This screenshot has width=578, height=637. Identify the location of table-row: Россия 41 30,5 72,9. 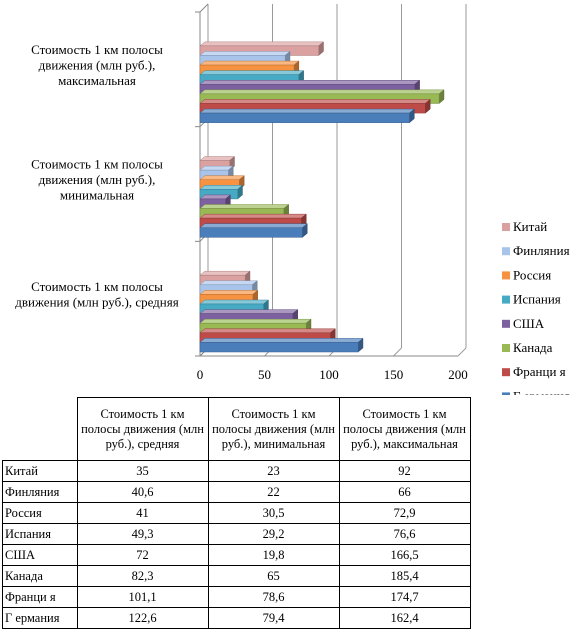
(236, 513).